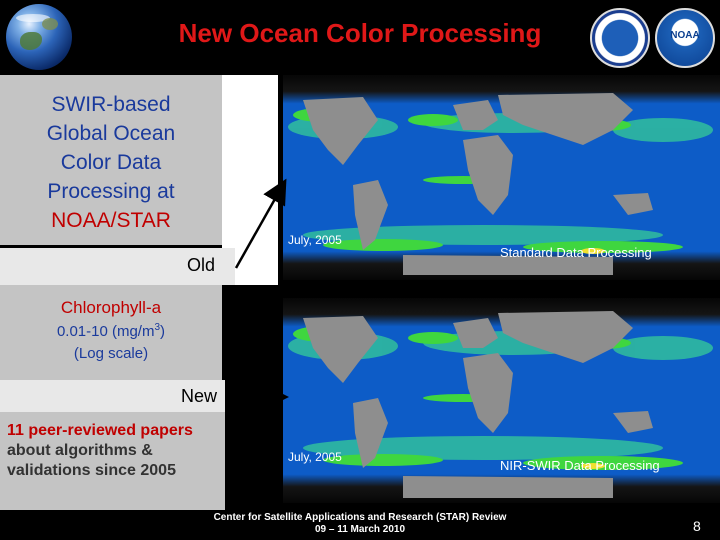  I want to click on legend-panel, so click(111, 332).